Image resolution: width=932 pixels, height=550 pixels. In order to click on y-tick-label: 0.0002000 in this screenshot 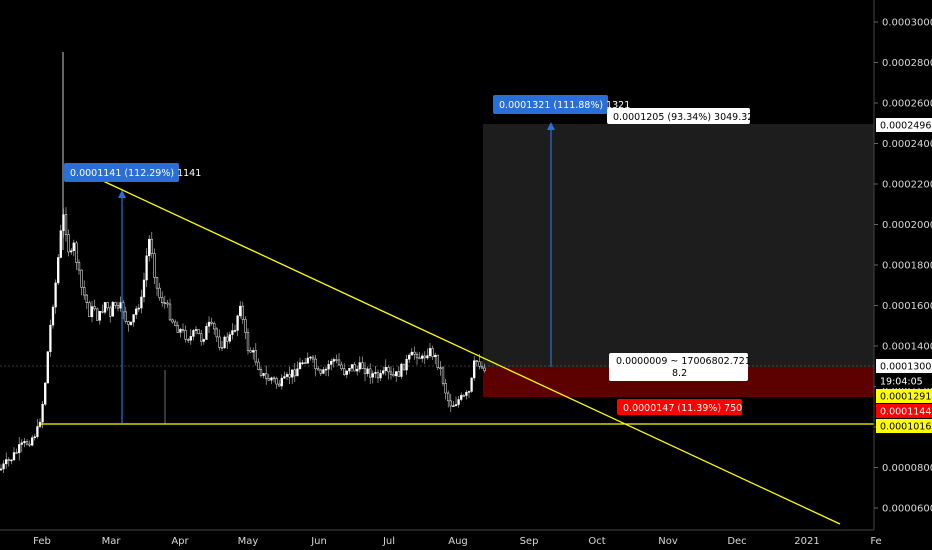, I will do `click(907, 225)`.